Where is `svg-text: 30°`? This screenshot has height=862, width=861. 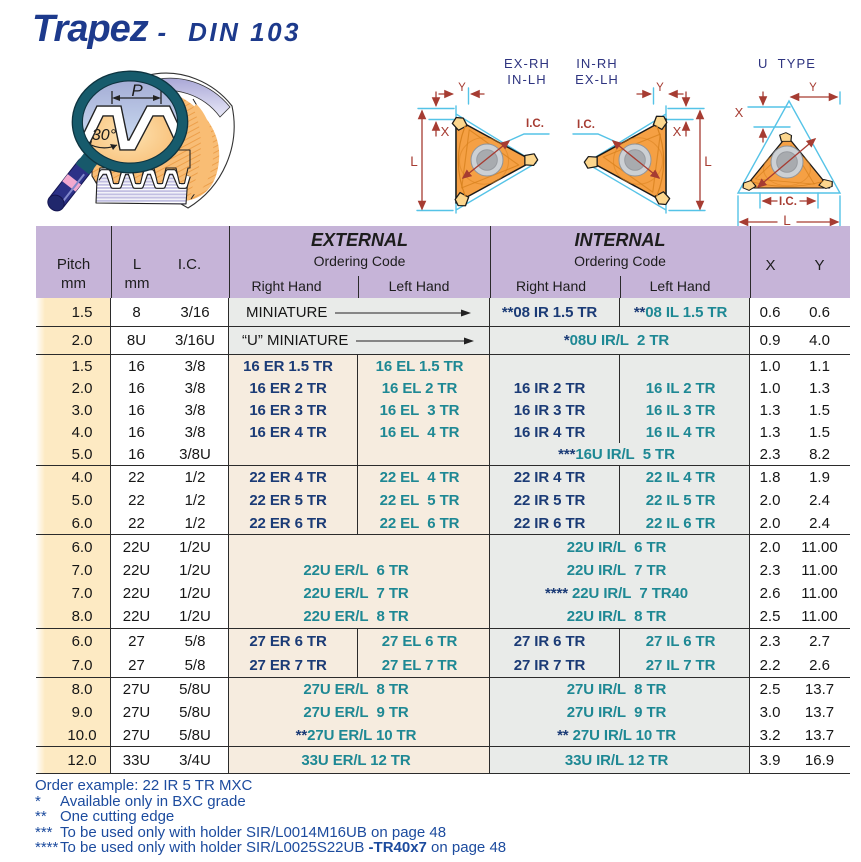 svg-text: 30° is located at coordinates (104, 135).